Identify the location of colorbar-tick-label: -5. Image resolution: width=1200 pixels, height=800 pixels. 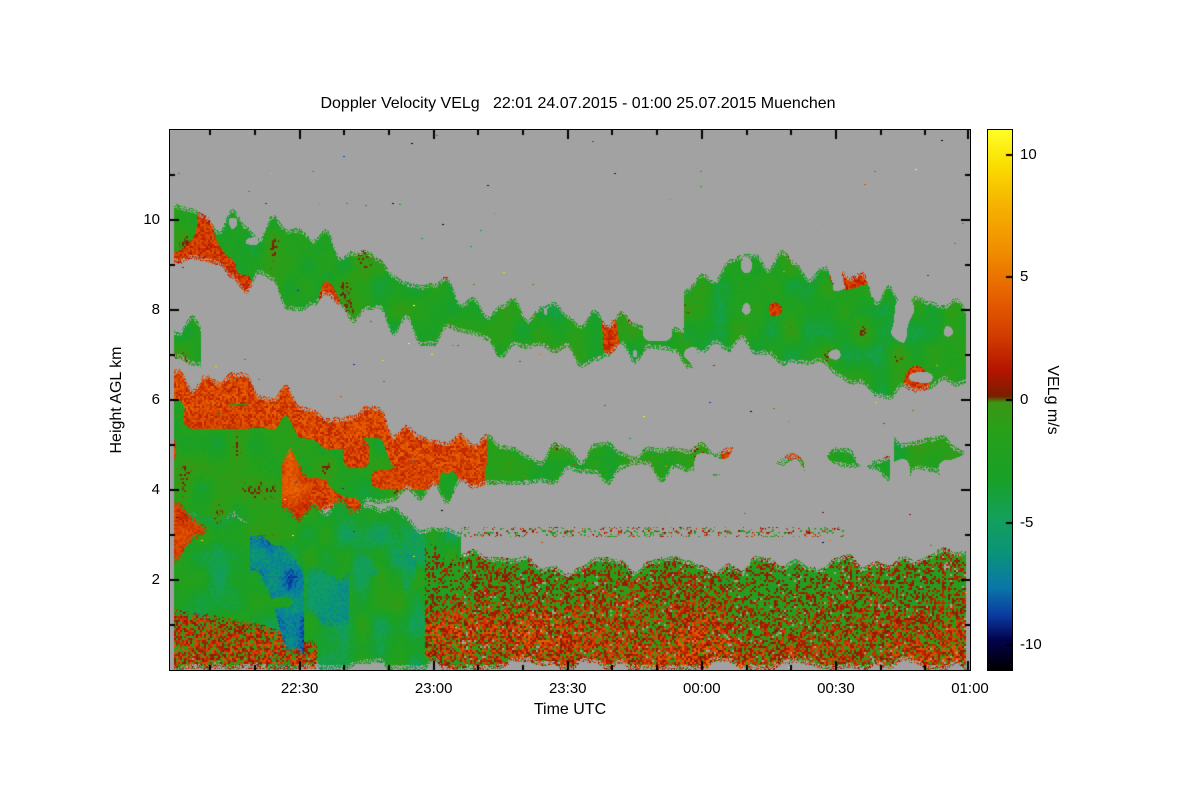
(1027, 522).